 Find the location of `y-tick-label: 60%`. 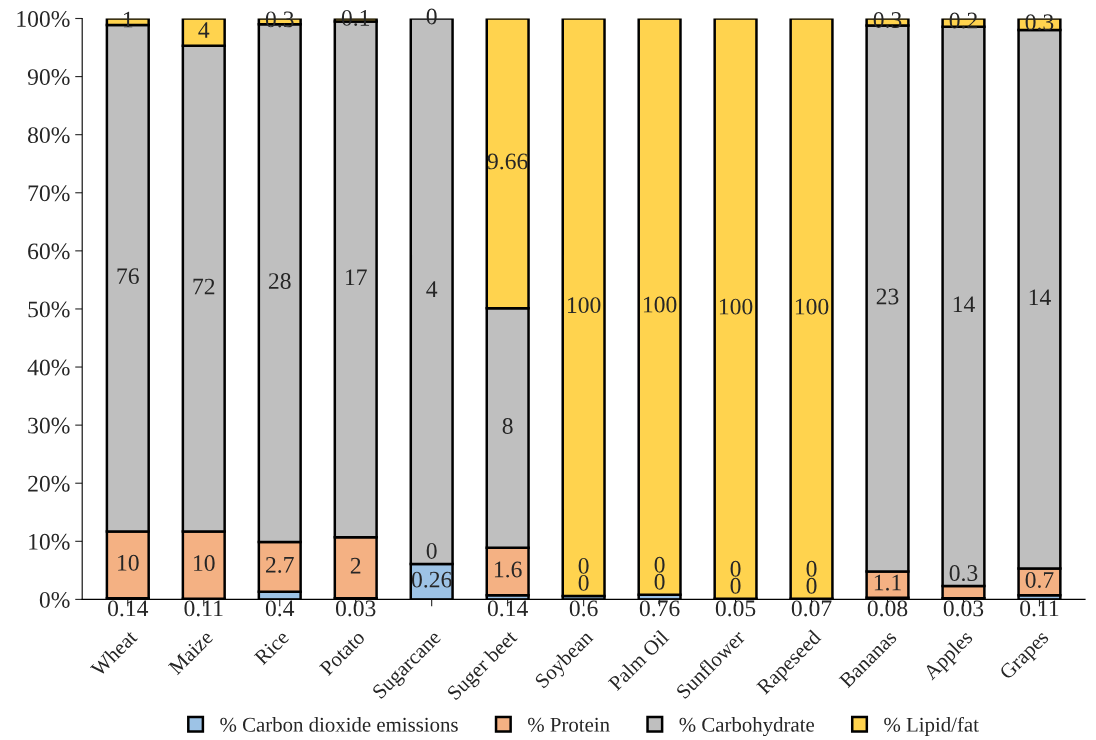

y-tick-label: 60% is located at coordinates (49, 251).